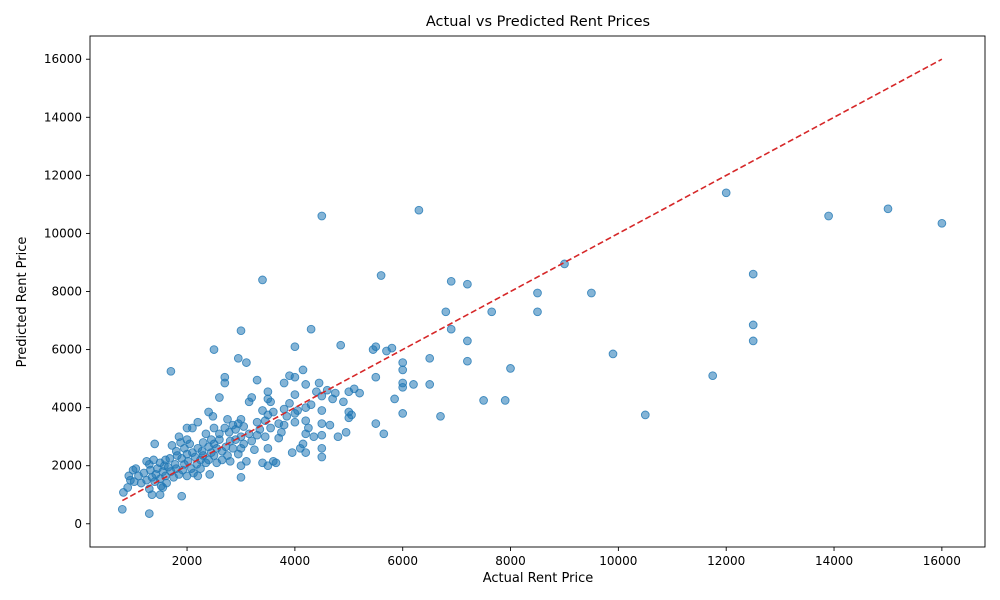 This screenshot has width=1000, height=600. Describe the element at coordinates (22, 302) in the screenshot. I see `y-axis-label: Predicted Rent Price` at that location.